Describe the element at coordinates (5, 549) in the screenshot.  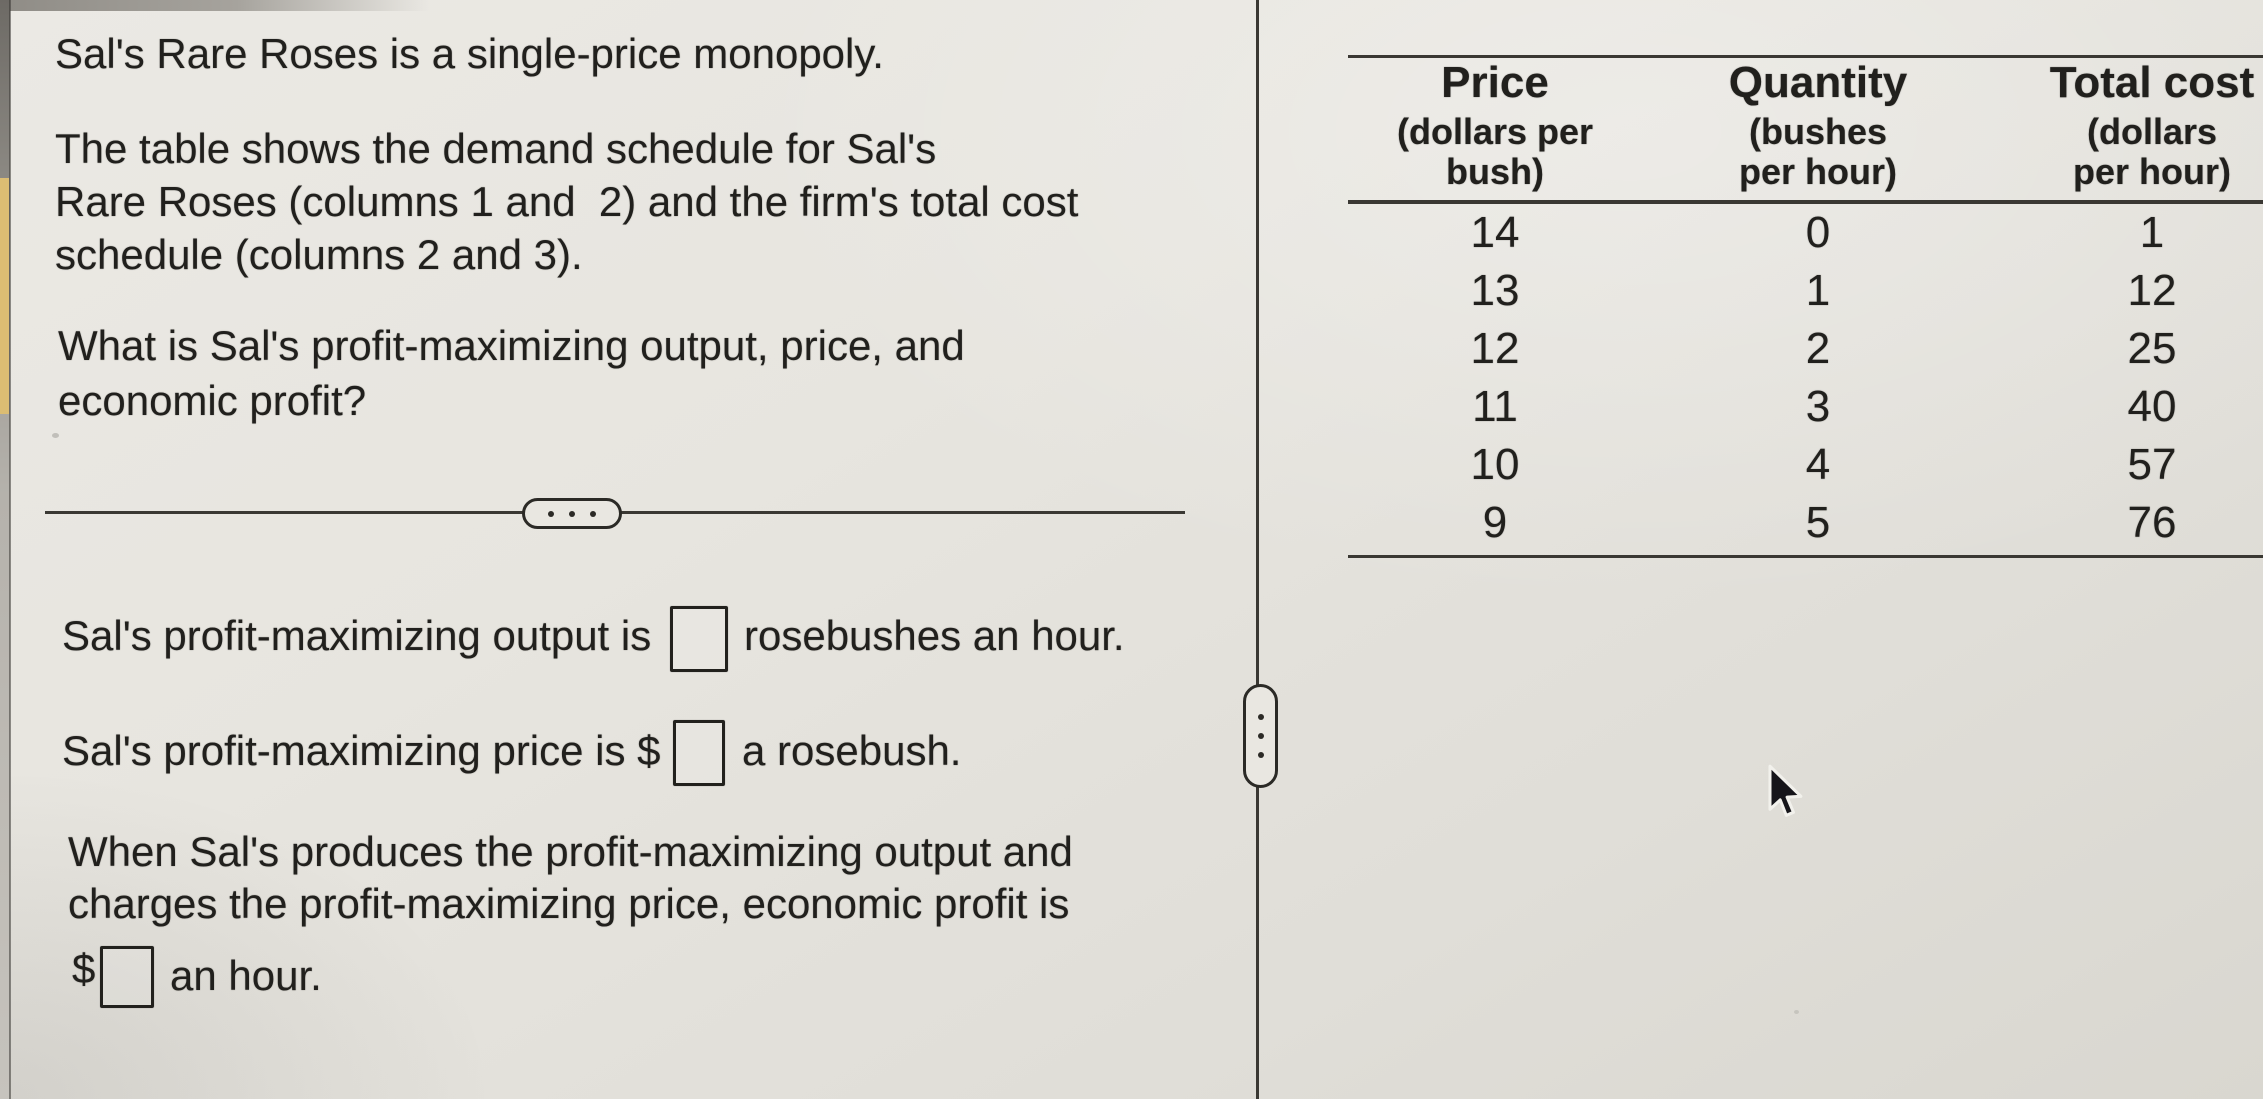
I see `photo-left-edge` at that location.